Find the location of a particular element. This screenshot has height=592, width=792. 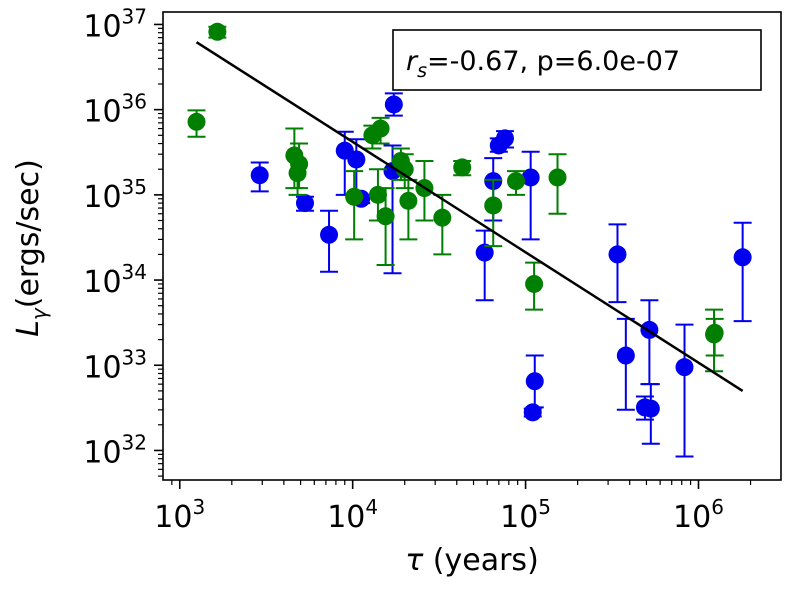

y-tick-labels: 1032 1033 1034 1035 1036 1037 is located at coordinates (115, 237).